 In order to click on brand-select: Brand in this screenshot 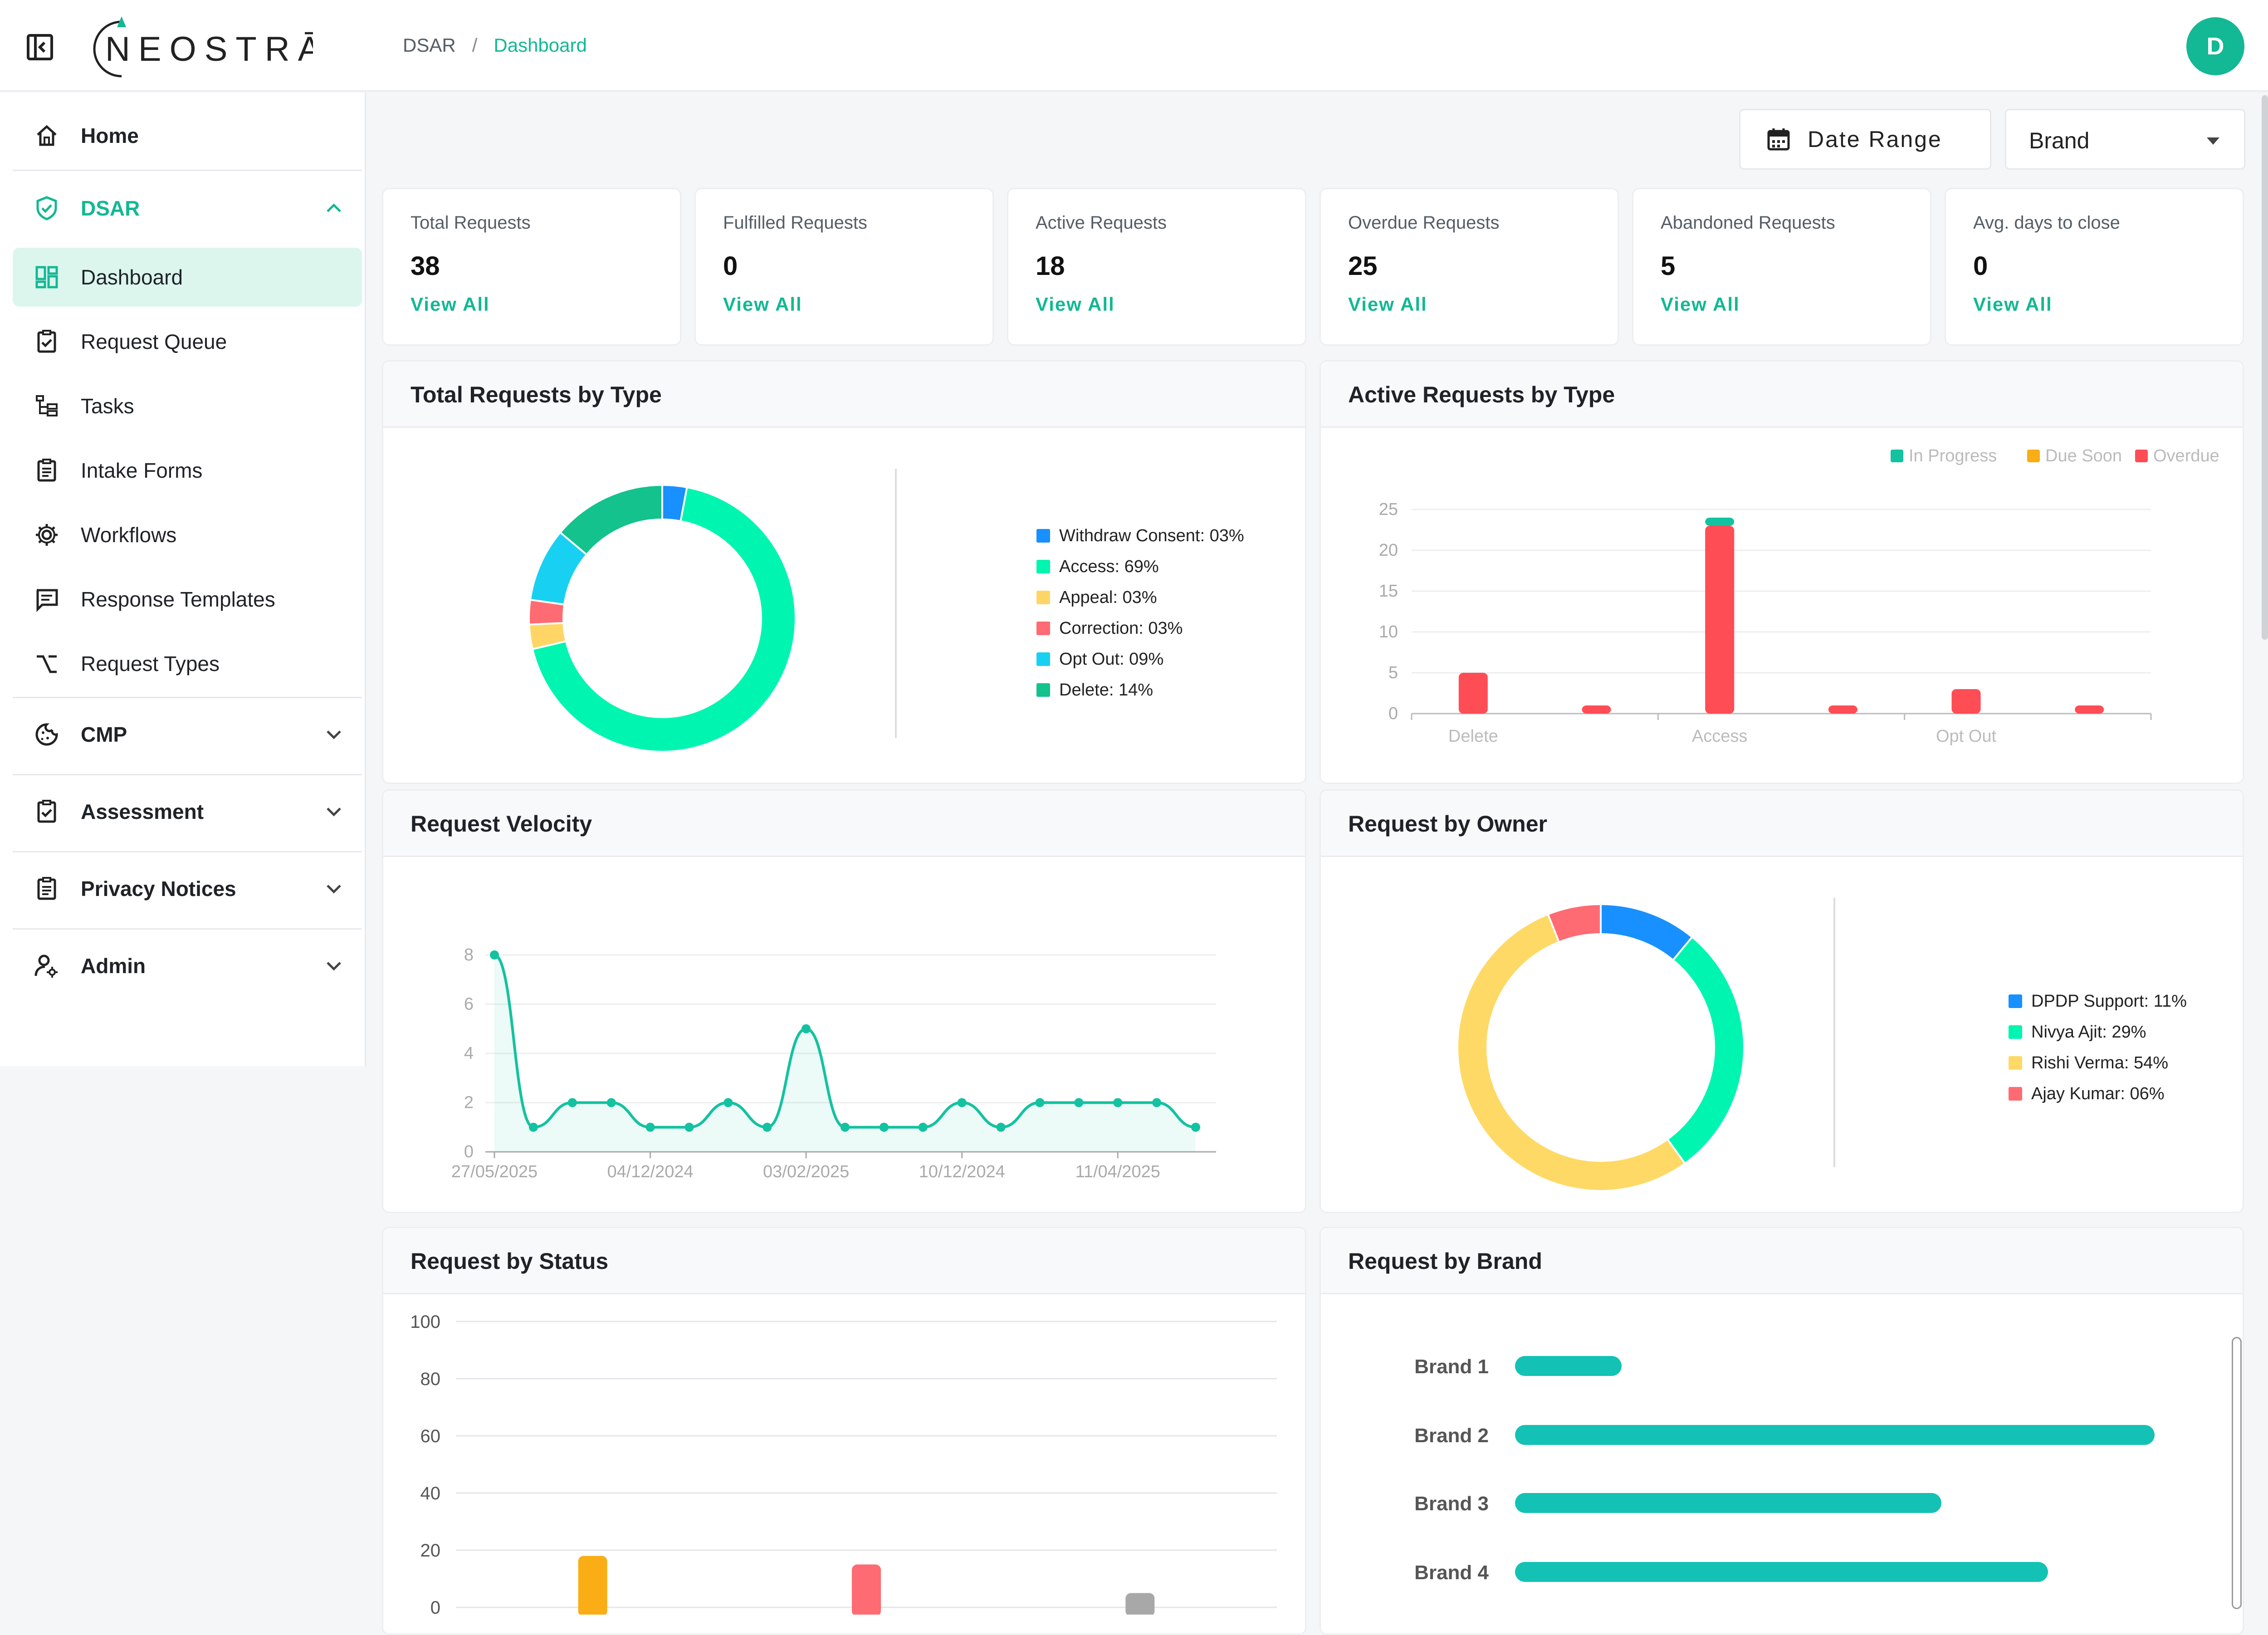, I will do `click(2125, 139)`.